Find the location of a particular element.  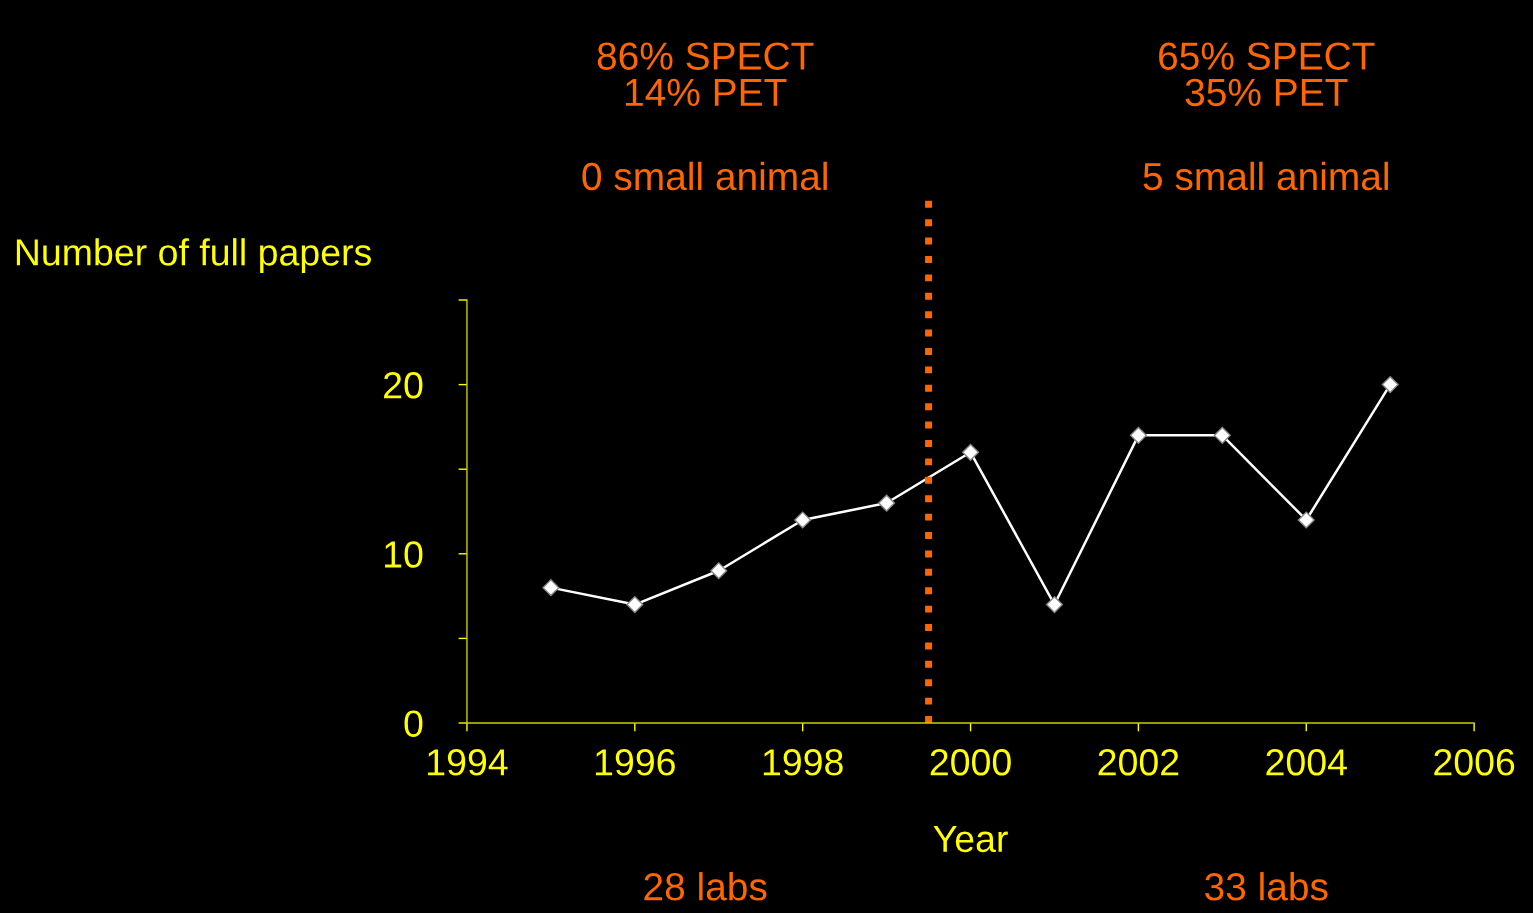

x-tick-label: 1996 is located at coordinates (635, 762).